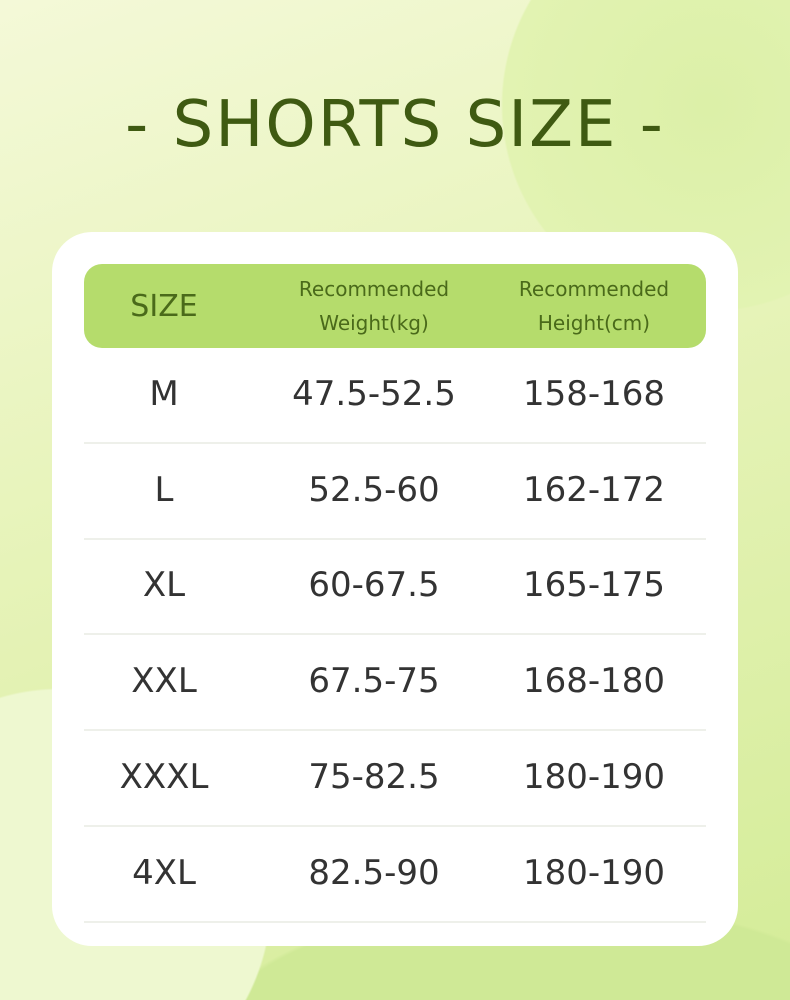 The height and width of the screenshot is (1000, 790). Describe the element at coordinates (374, 681) in the screenshot. I see `weight-cell: 67.5-75` at that location.